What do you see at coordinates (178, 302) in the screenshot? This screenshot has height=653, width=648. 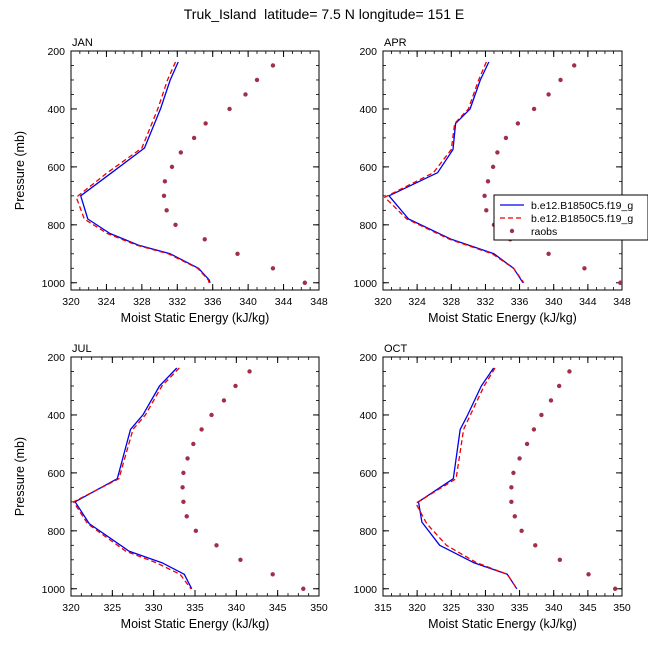 I see `x-tick-label: 332` at bounding box center [178, 302].